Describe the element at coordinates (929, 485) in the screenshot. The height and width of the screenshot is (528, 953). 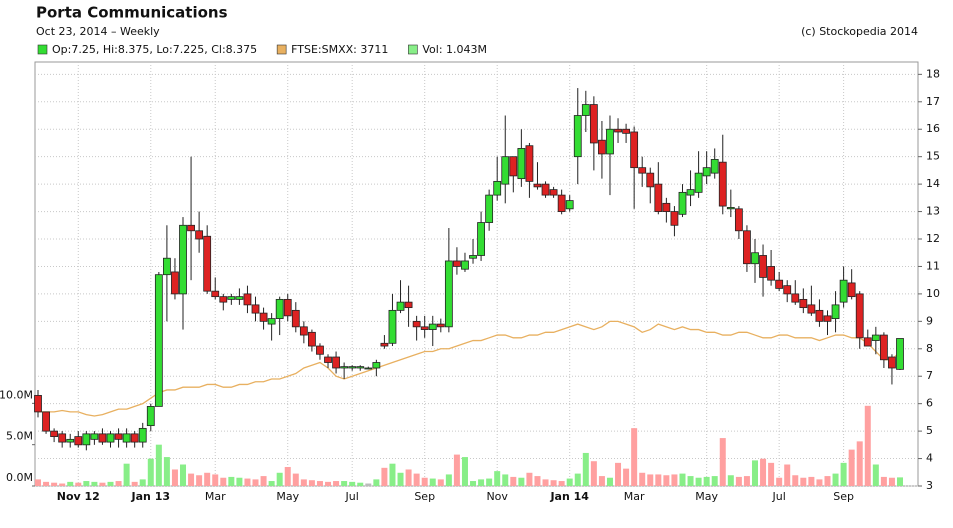
I see `y-tick-label: 3` at that location.